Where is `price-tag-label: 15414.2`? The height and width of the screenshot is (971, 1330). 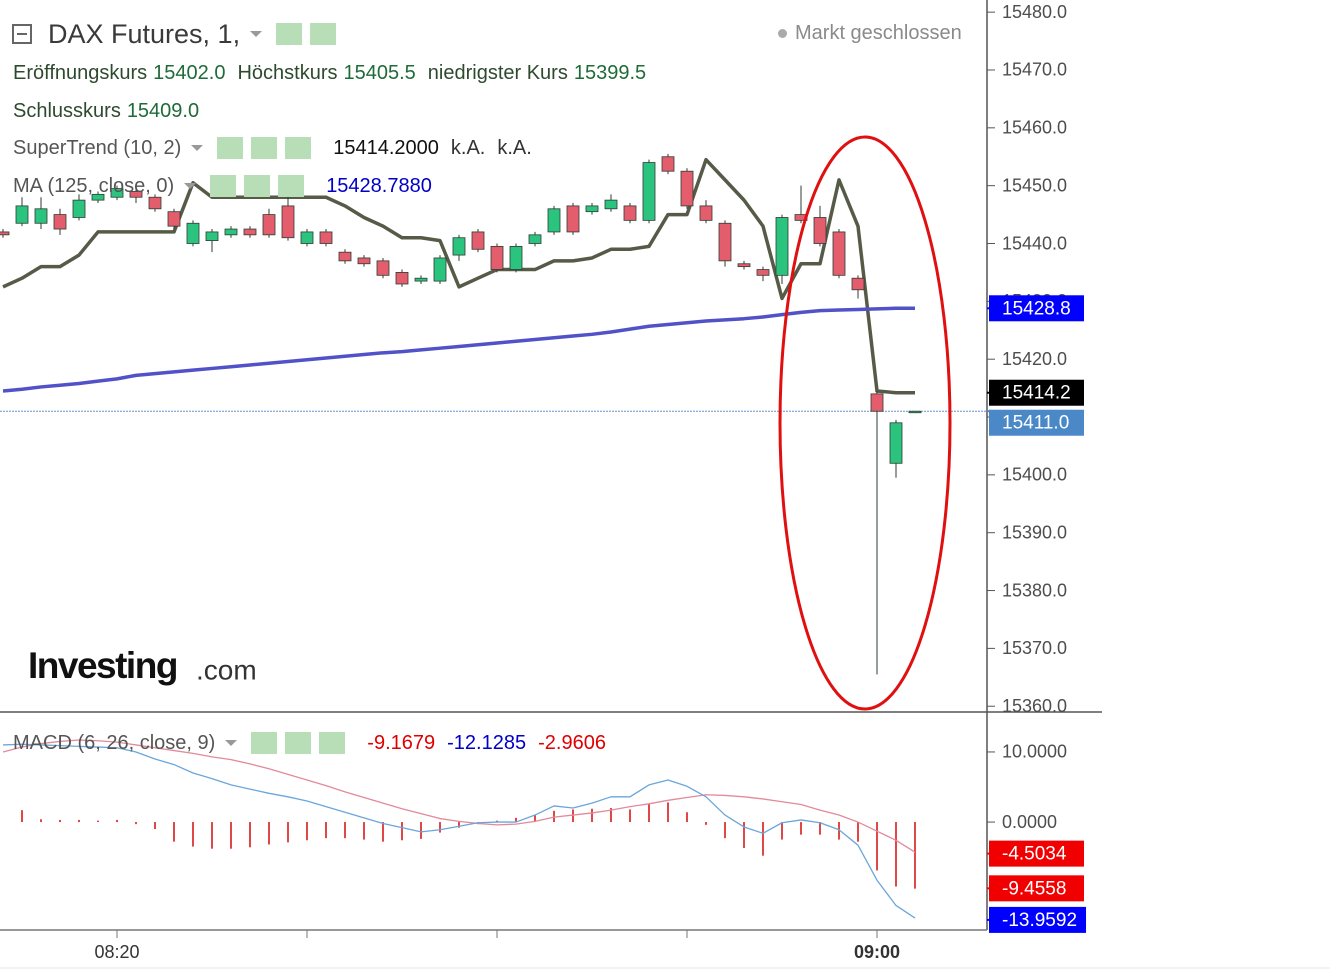
price-tag-label: 15414.2 is located at coordinates (1036, 393).